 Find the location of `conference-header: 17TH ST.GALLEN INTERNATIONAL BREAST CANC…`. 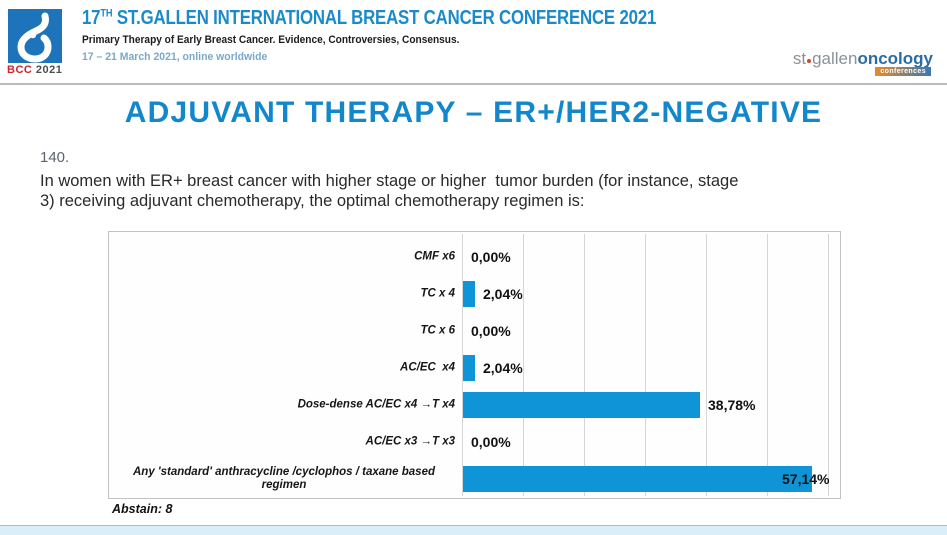

conference-header: 17TH ST.GALLEN INTERNATIONAL BREAST CANC… is located at coordinates (424, 35).